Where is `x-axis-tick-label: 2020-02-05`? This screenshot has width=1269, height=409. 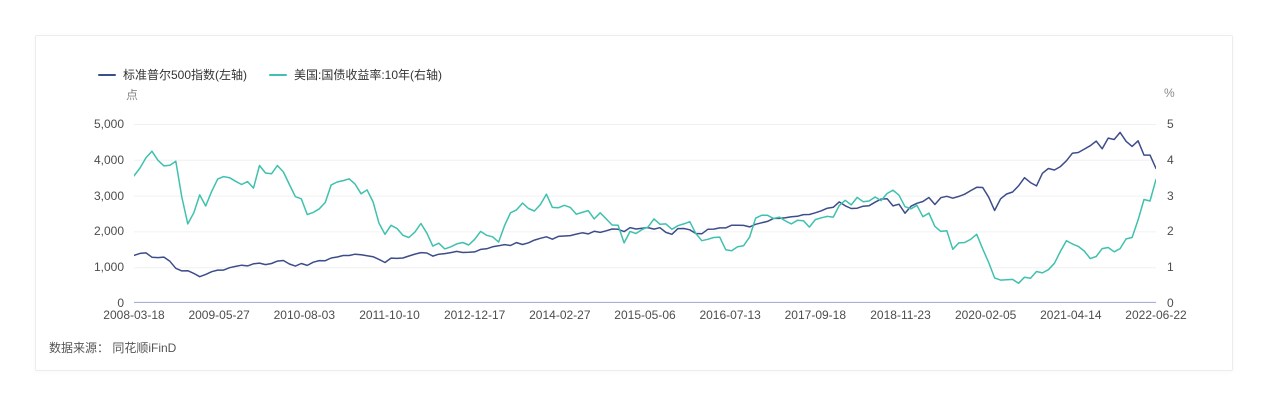
x-axis-tick-label: 2020-02-05 is located at coordinates (985, 315).